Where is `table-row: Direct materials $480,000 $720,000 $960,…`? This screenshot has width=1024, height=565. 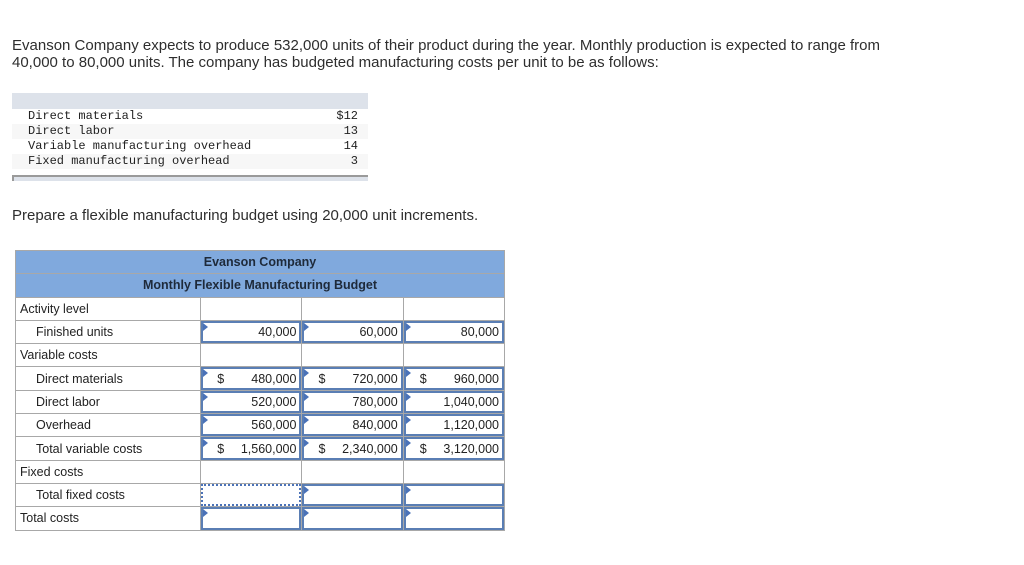
table-row: Direct materials $480,000 $720,000 $960,… is located at coordinates (260, 378).